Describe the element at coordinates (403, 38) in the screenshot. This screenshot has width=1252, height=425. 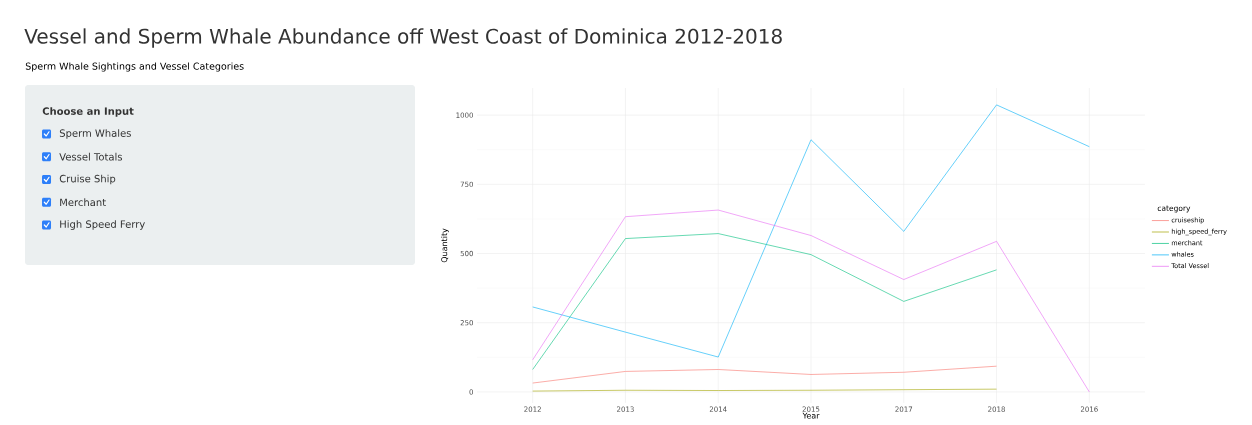
I see `chart-title: Vessel and Sperm Whale Abundance off West Coast of Dominica 2012-2018` at that location.